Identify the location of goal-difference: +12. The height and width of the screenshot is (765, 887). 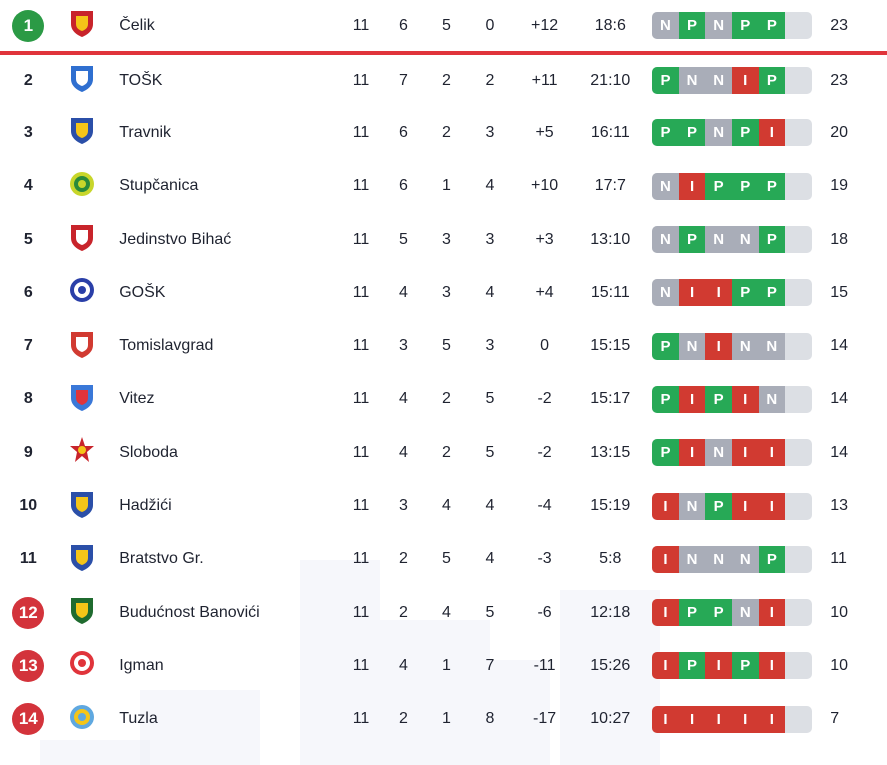
(545, 25).